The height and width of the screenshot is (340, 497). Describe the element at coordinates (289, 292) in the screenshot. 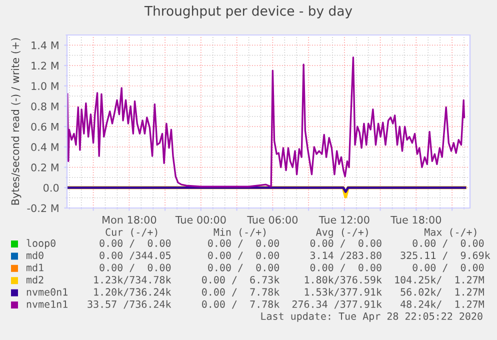

I see `text: 1.20k/736.24k 0.00 / 7.78k 1.53k/377.91k 56.02k/ 1.27M` at that location.